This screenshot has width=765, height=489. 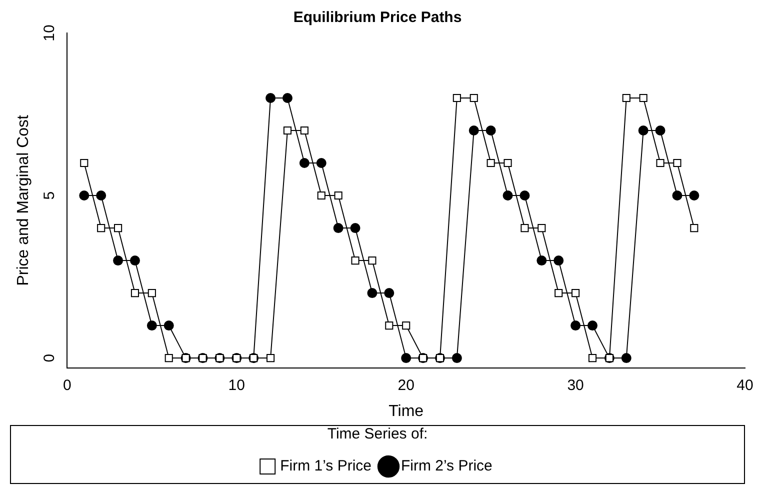 What do you see at coordinates (23, 200) in the screenshot?
I see `y-axis-title: Price and Marginal Cost` at bounding box center [23, 200].